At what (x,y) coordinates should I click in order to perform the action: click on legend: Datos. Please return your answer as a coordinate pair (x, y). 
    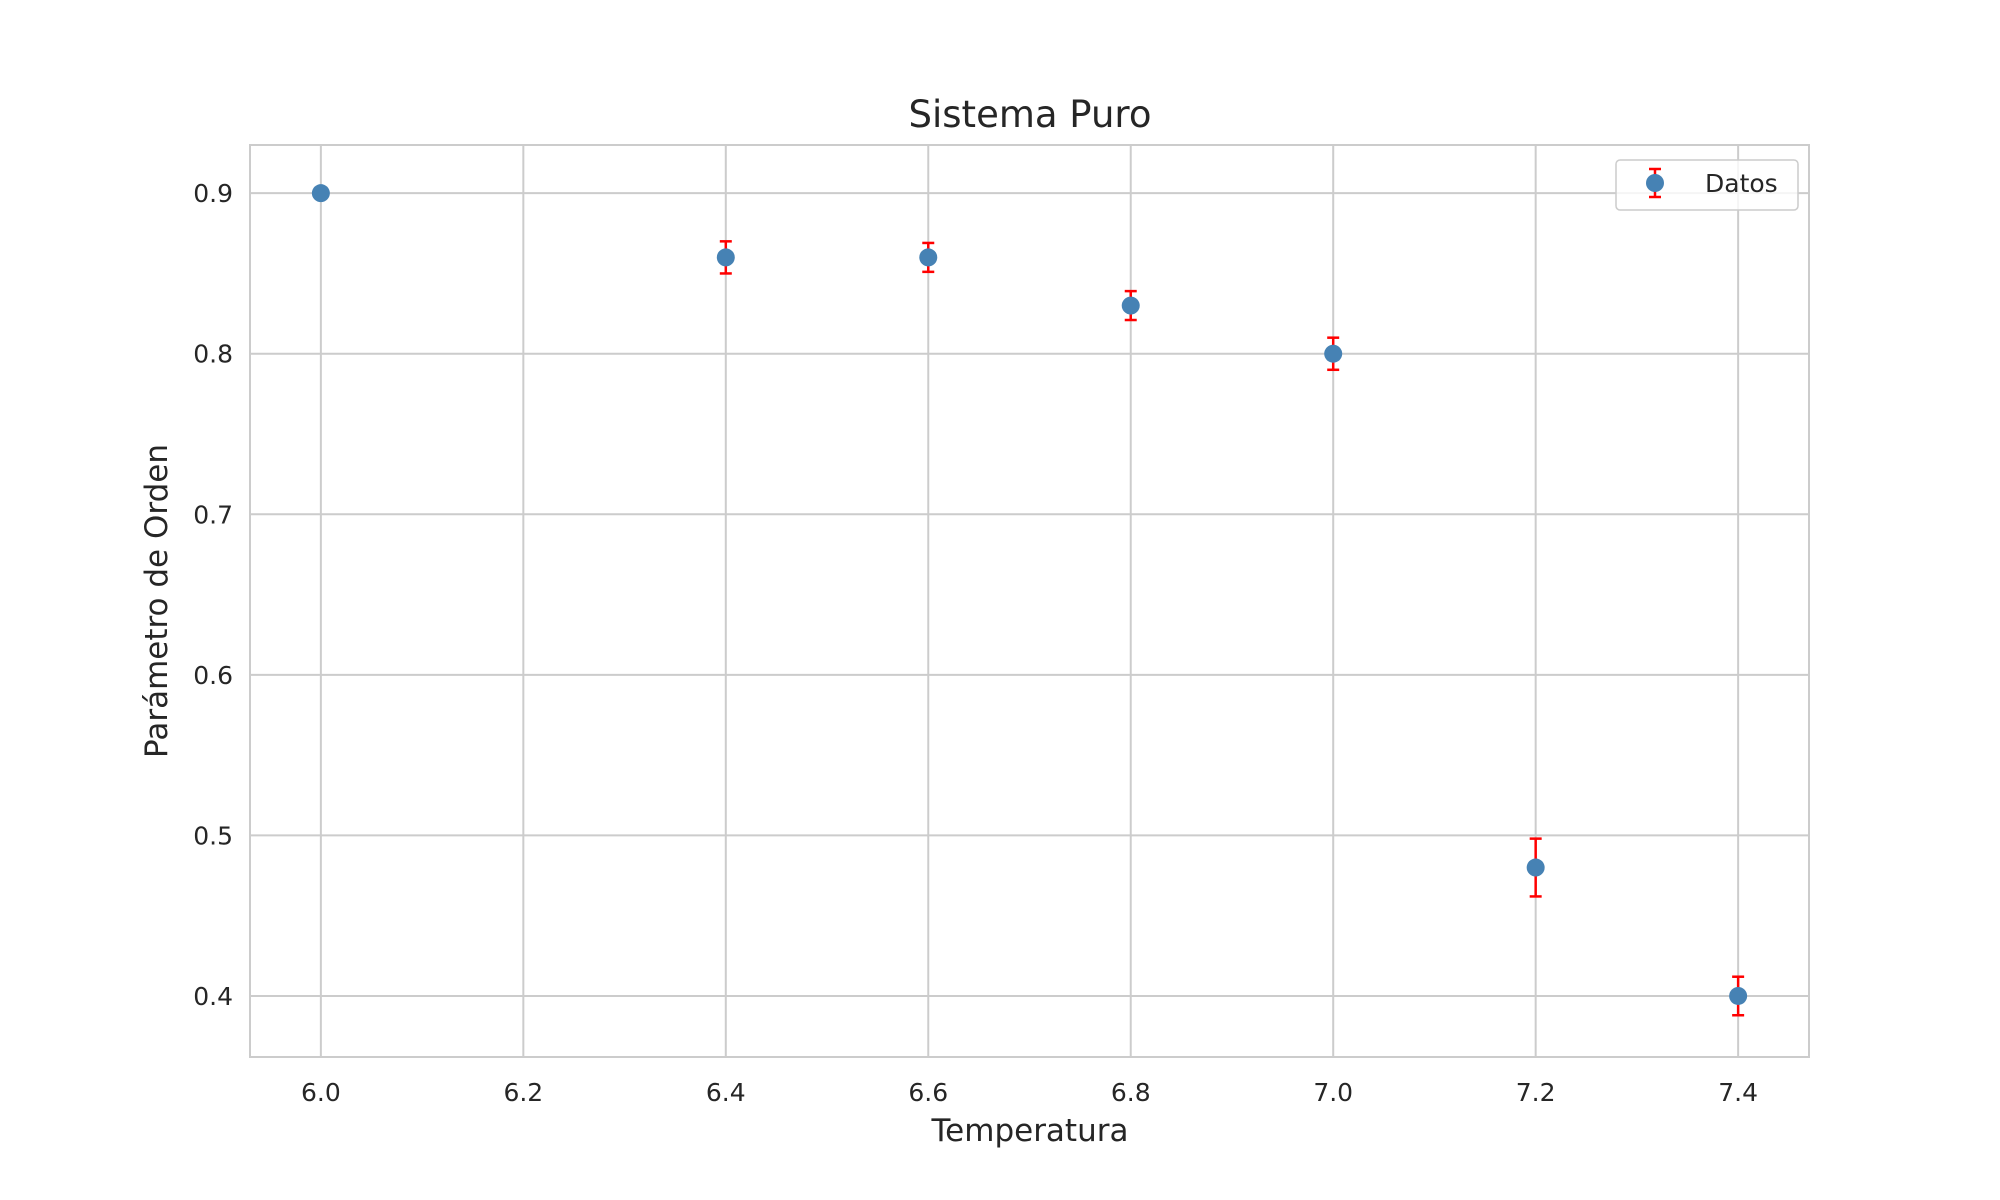
    Looking at the image, I should click on (1707, 185).